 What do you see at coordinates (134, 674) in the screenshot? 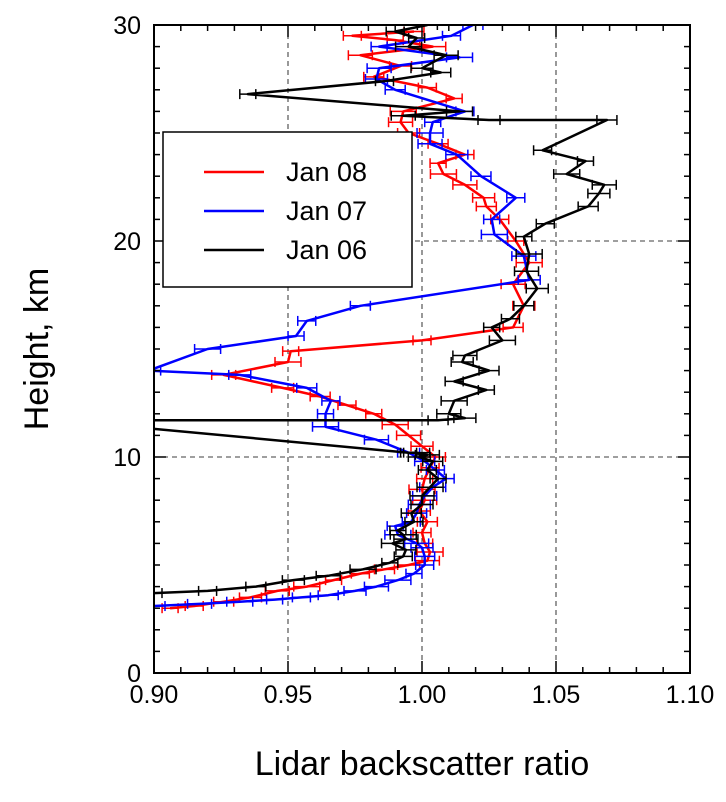
I see `y-tick-label: 0` at bounding box center [134, 674].